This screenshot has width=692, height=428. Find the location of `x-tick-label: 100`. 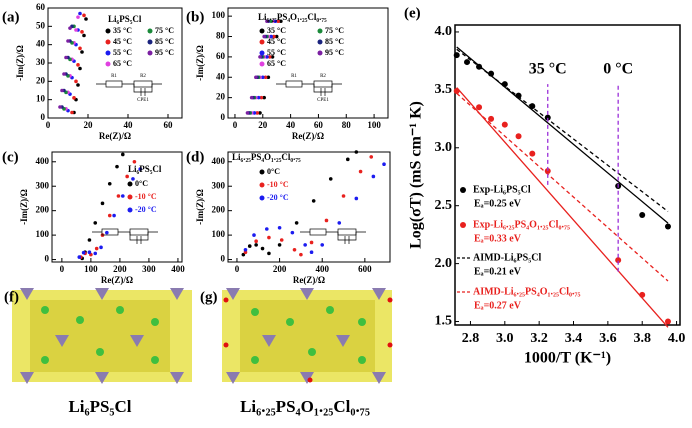

x-tick-label: 100 is located at coordinates (374, 125).